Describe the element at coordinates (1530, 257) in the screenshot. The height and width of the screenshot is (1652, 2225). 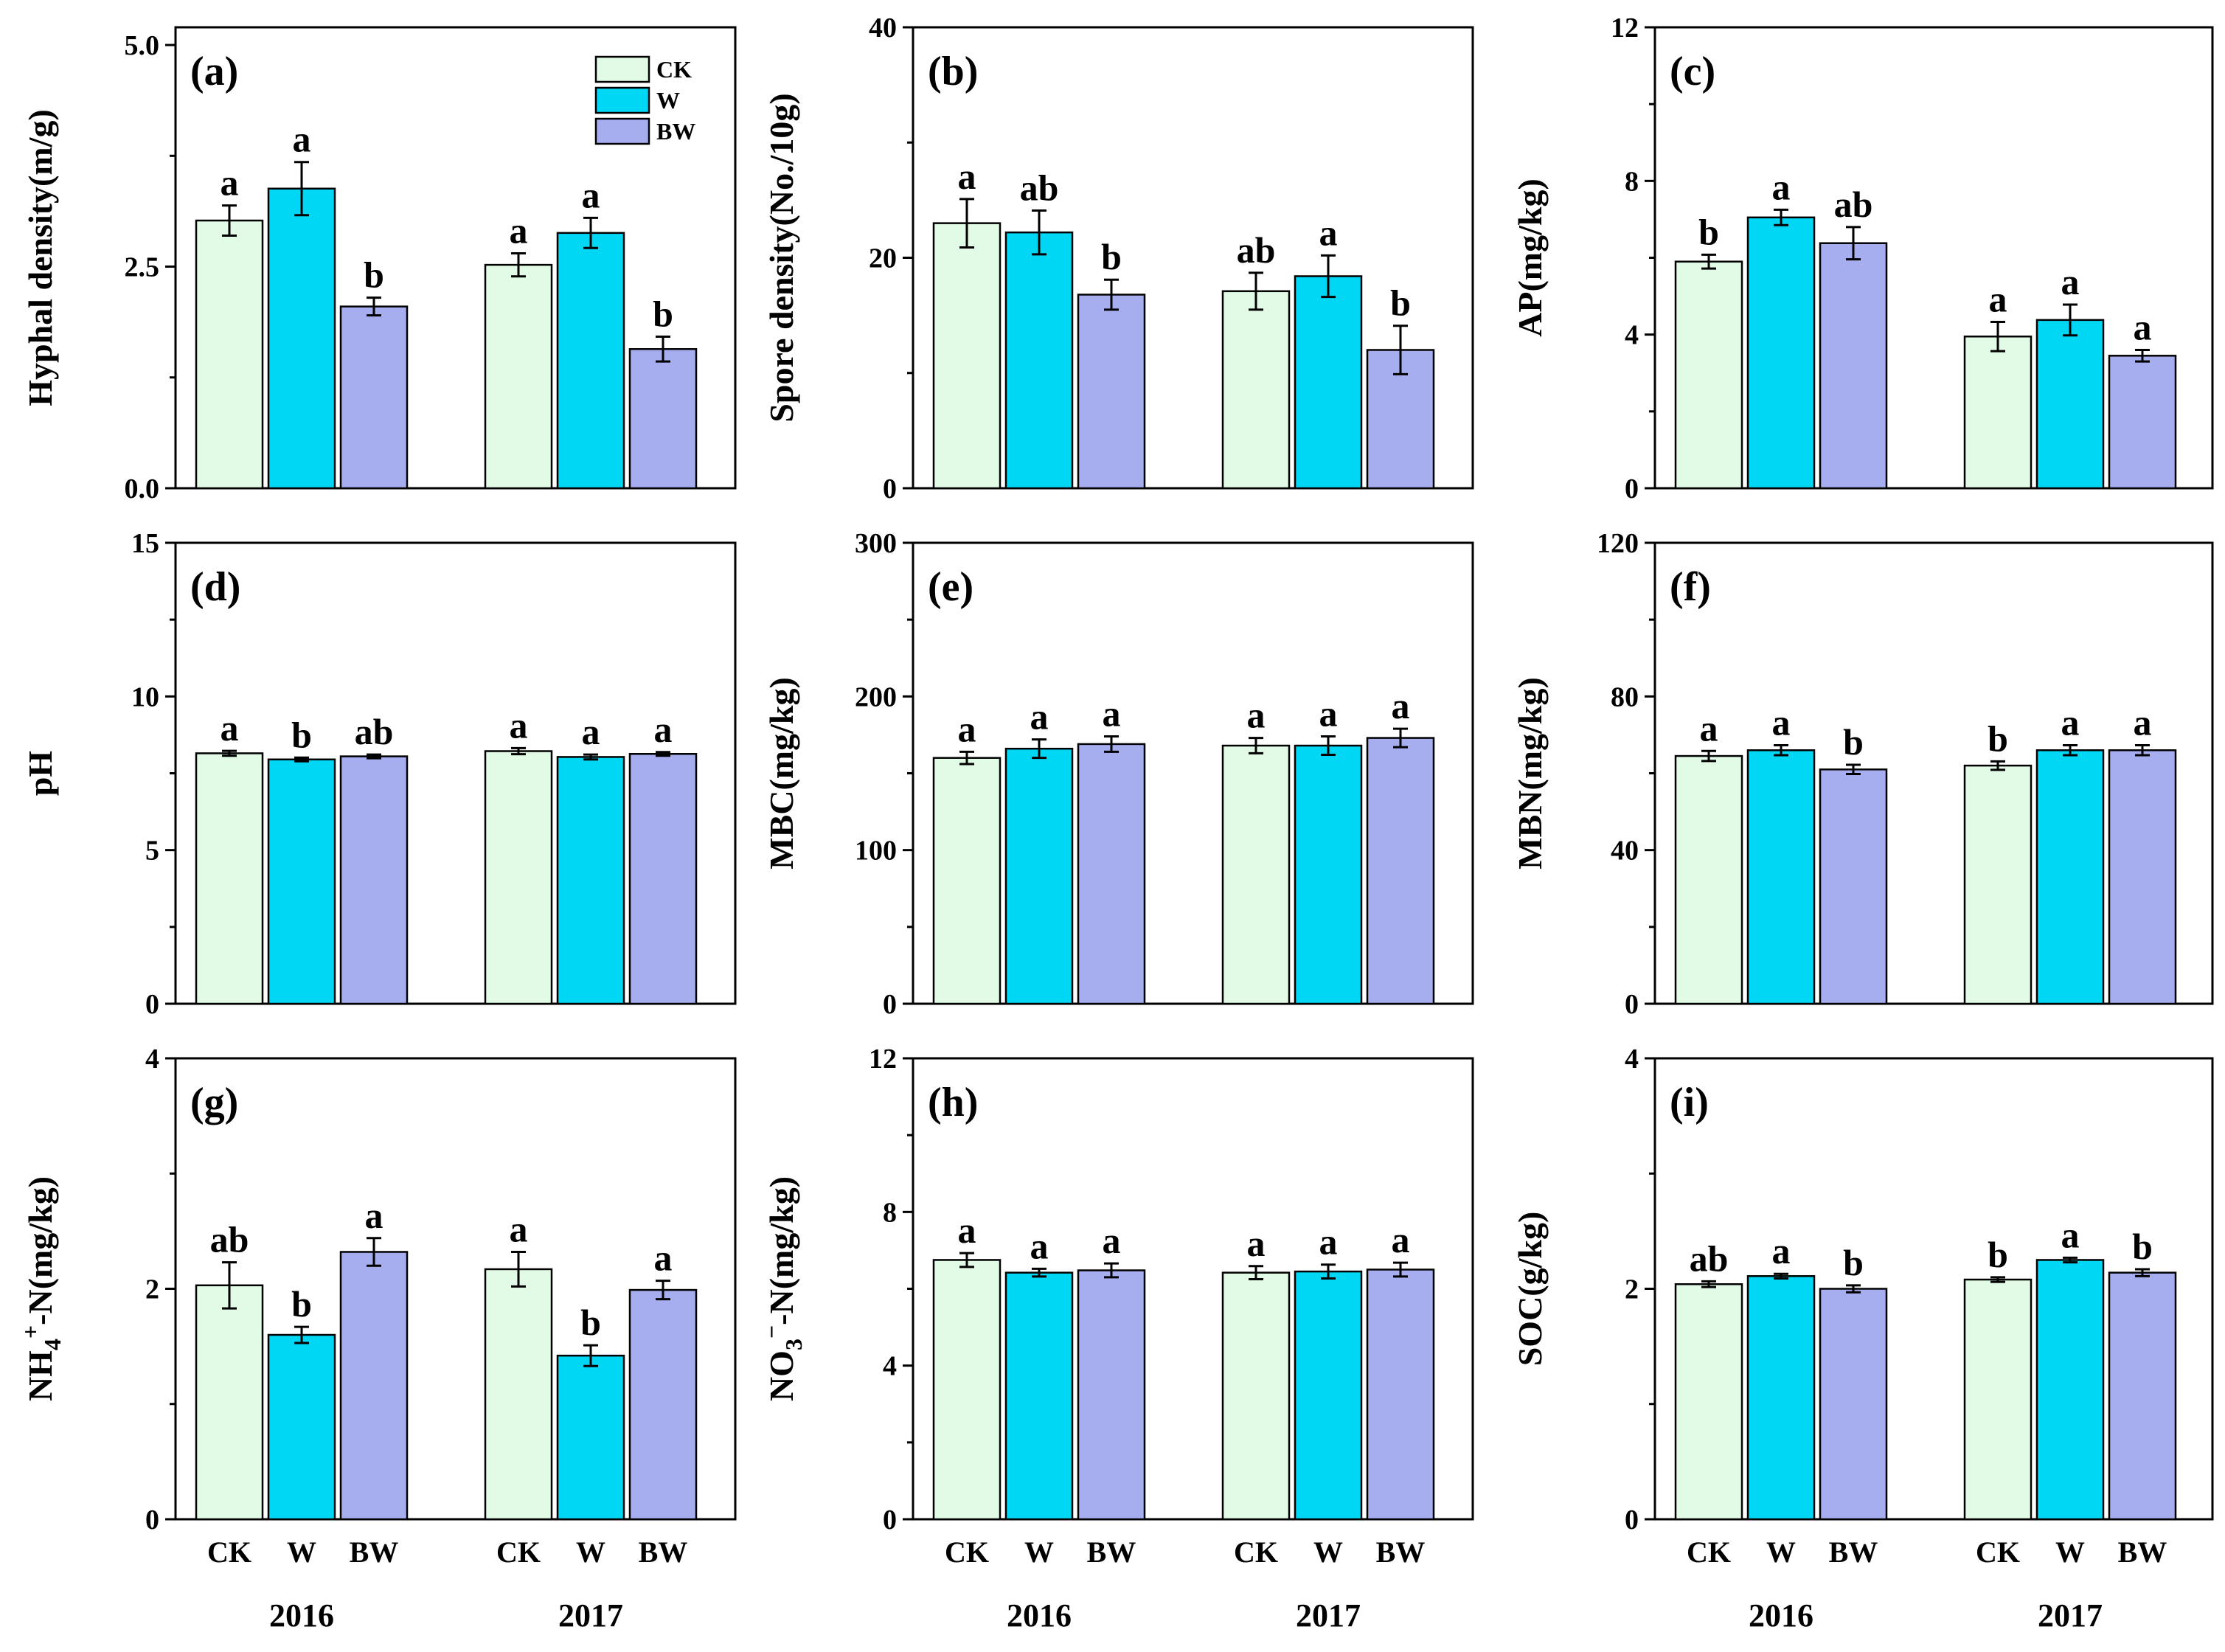
I see `y-axis-label: AP(mg/kg)` at that location.